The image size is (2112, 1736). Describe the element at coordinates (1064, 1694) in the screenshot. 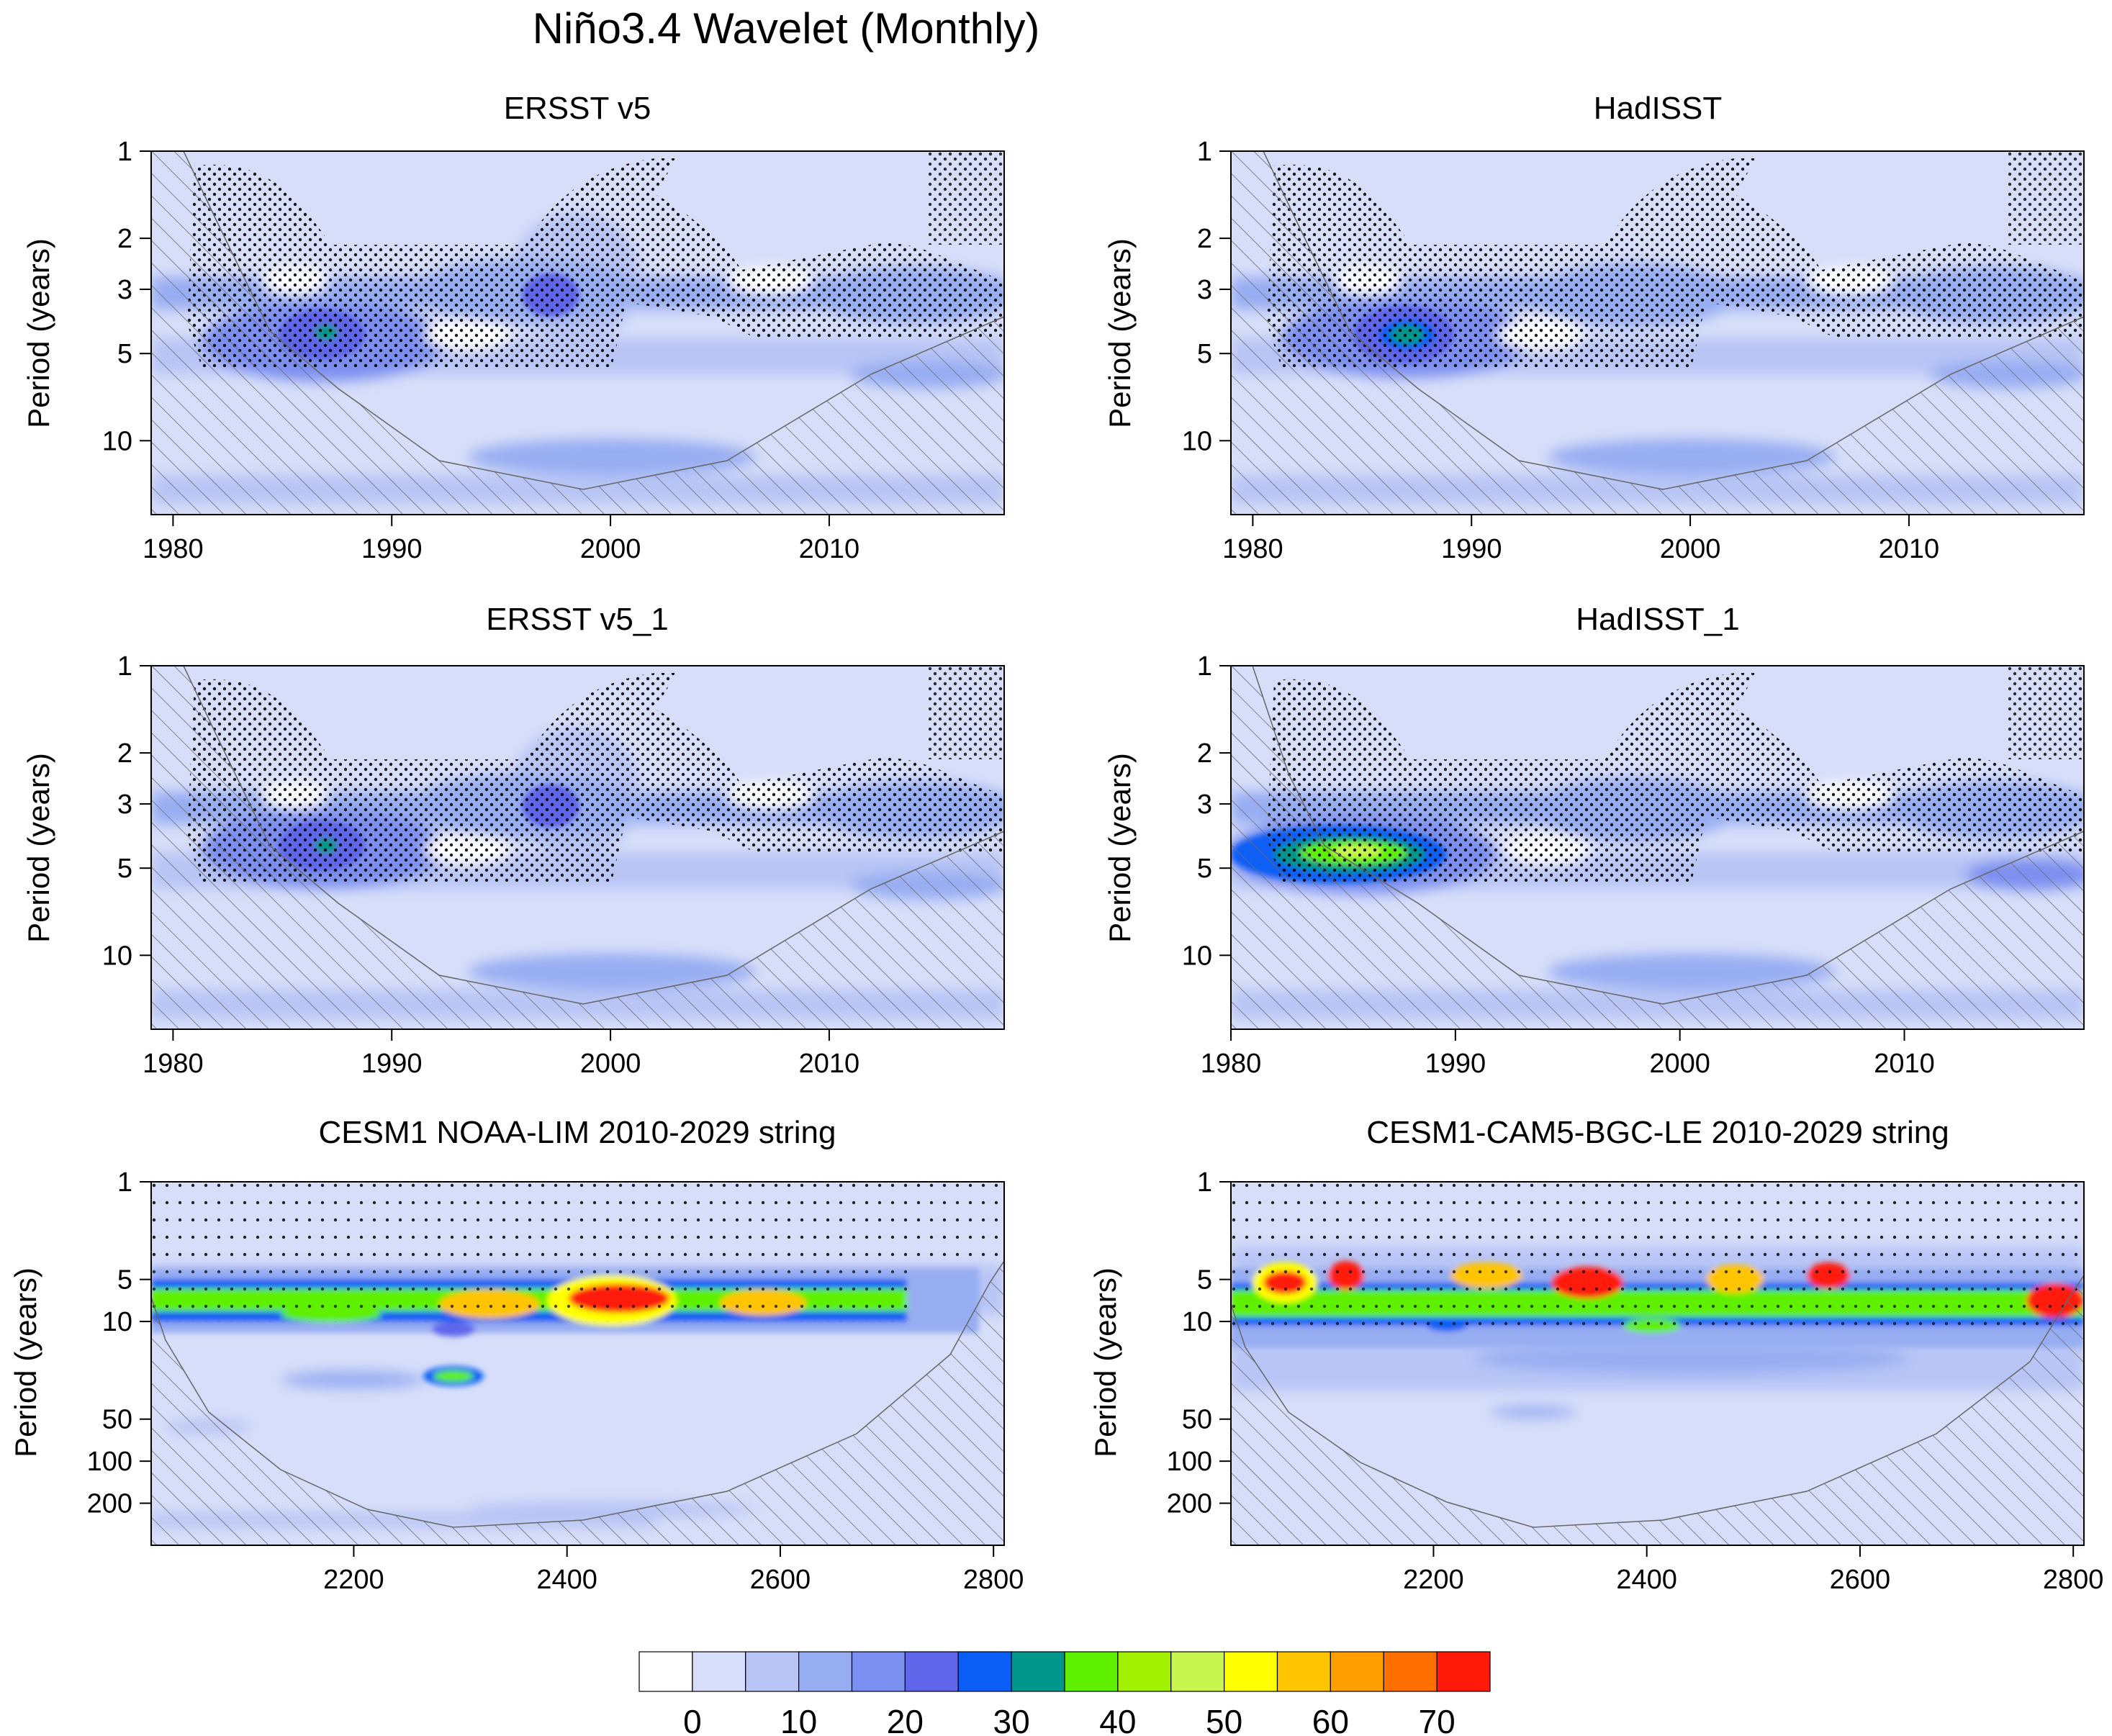

I see `colorbar: 0 10 20 30 40 50 60 70` at that location.